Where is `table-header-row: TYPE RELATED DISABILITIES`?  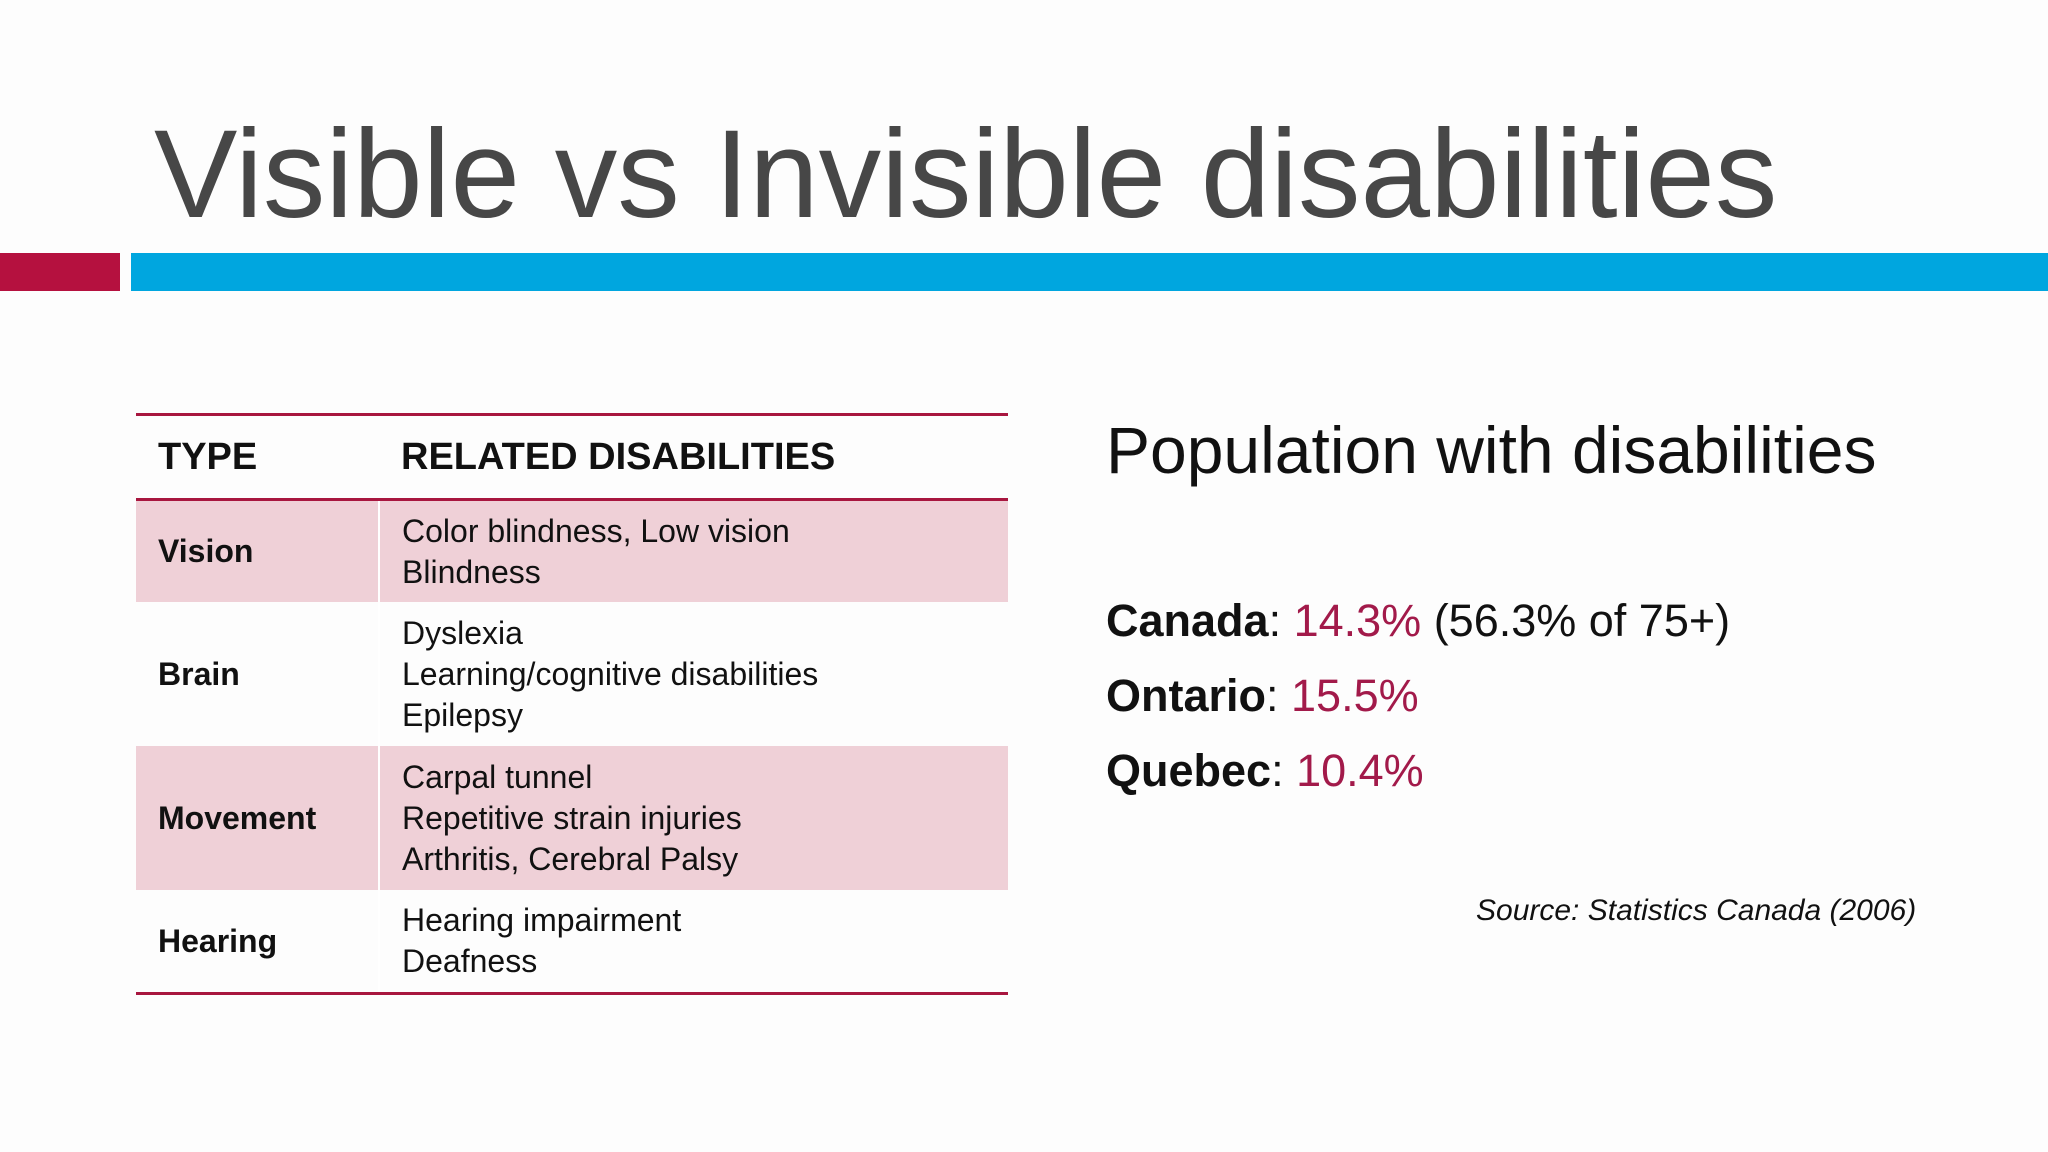 table-header-row: TYPE RELATED DISABILITIES is located at coordinates (572, 457).